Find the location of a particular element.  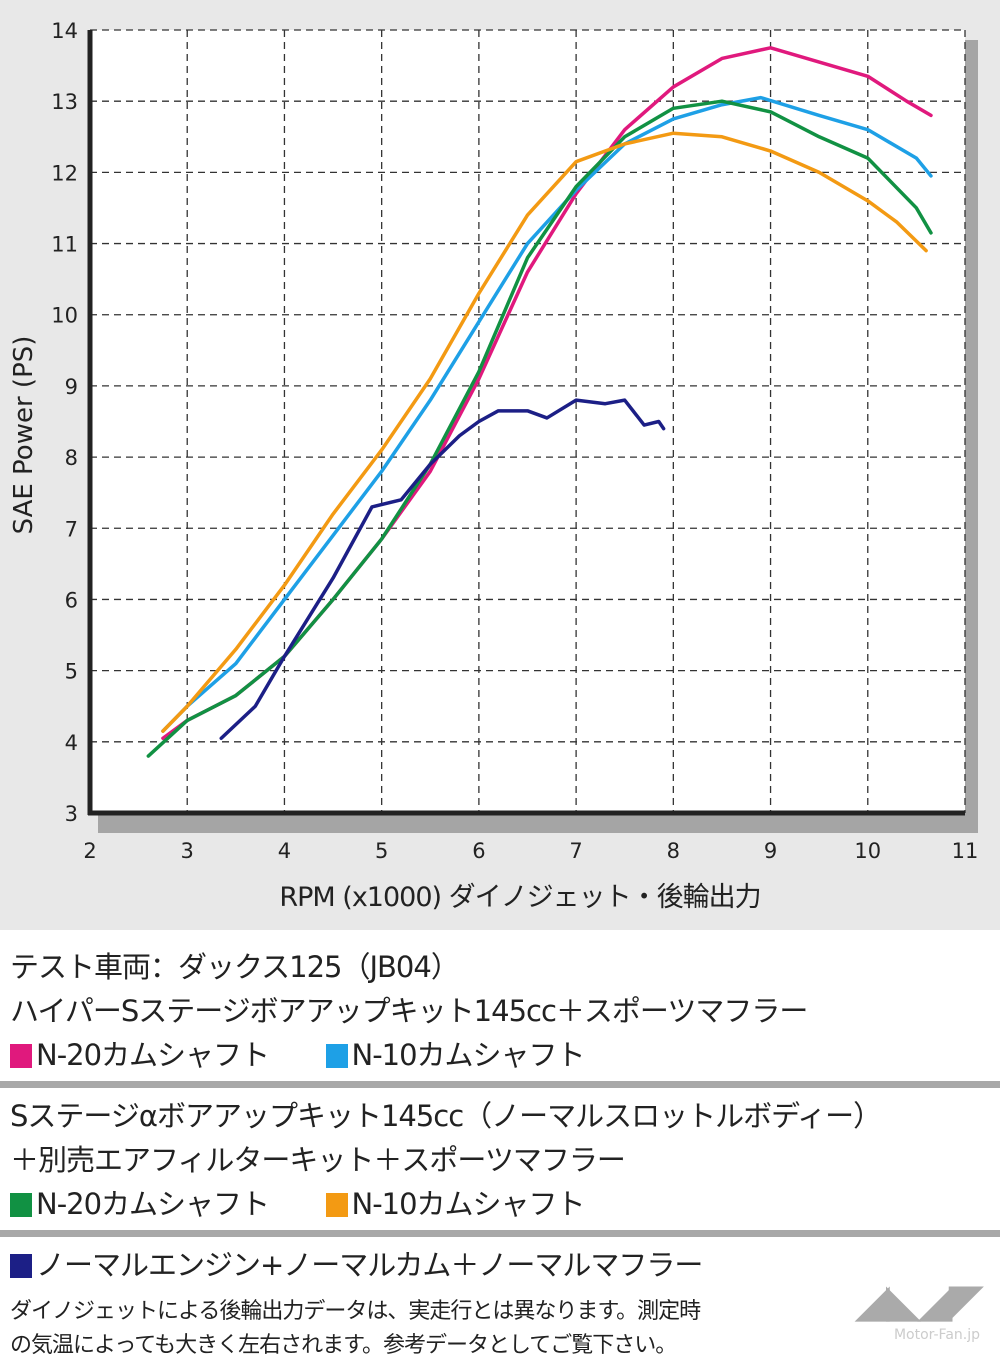

x-tick-label: 6 is located at coordinates (478, 851).